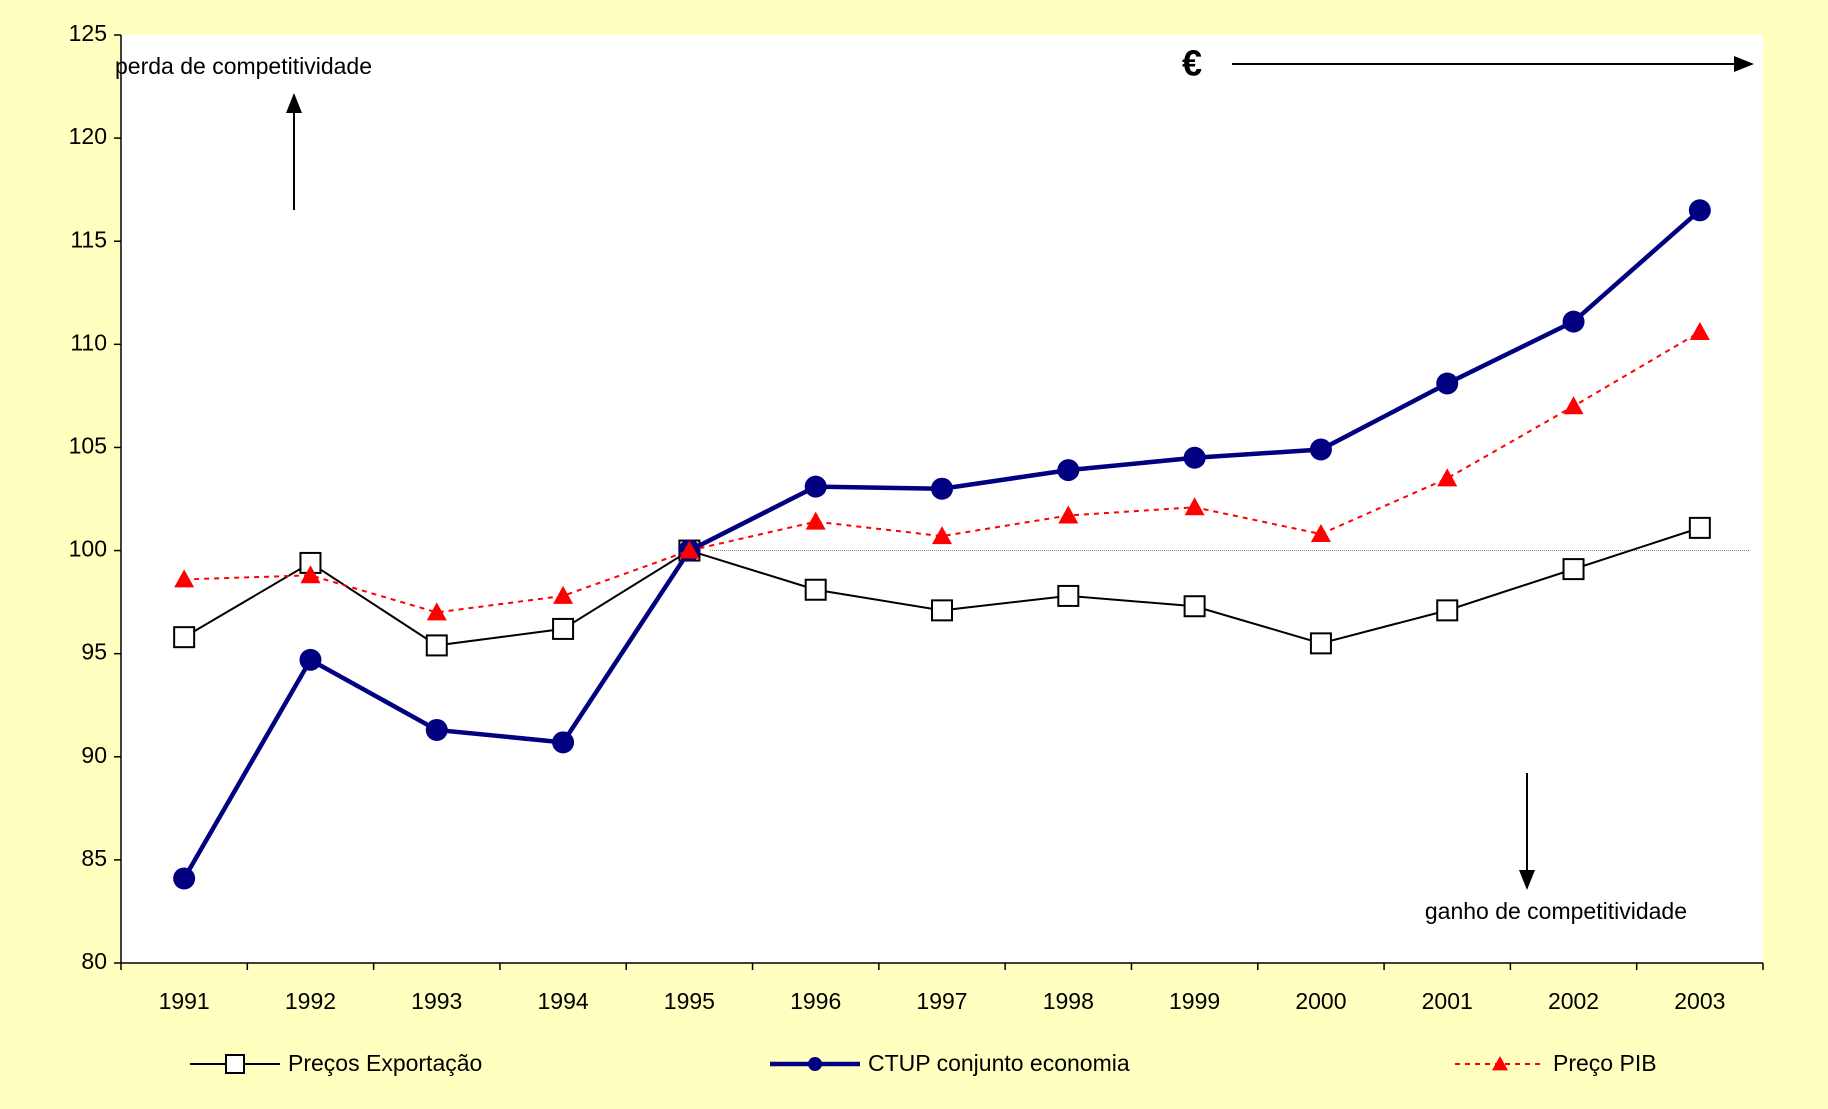 The image size is (1828, 1109). Describe the element at coordinates (562, 1001) in the screenshot. I see `x-tick-label: 1994` at that location.